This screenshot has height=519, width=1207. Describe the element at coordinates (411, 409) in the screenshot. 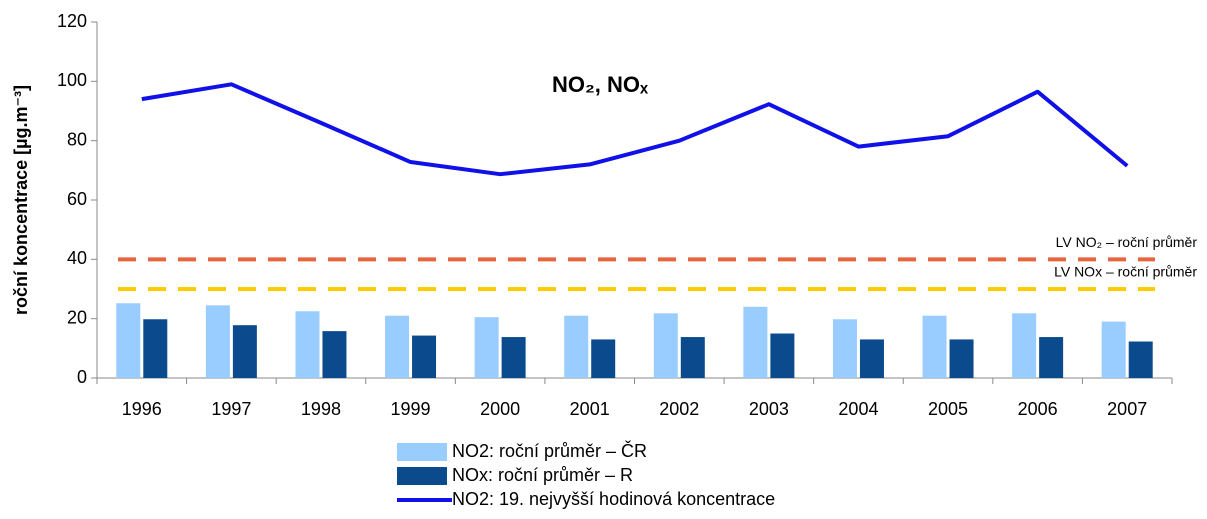

I see `x-tick-label: 1999` at that location.